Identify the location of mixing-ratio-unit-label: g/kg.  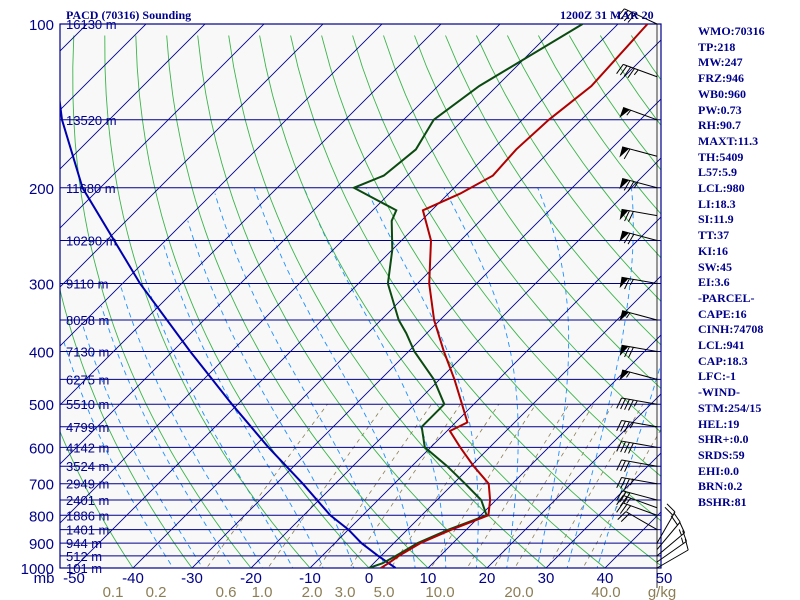
(662, 592).